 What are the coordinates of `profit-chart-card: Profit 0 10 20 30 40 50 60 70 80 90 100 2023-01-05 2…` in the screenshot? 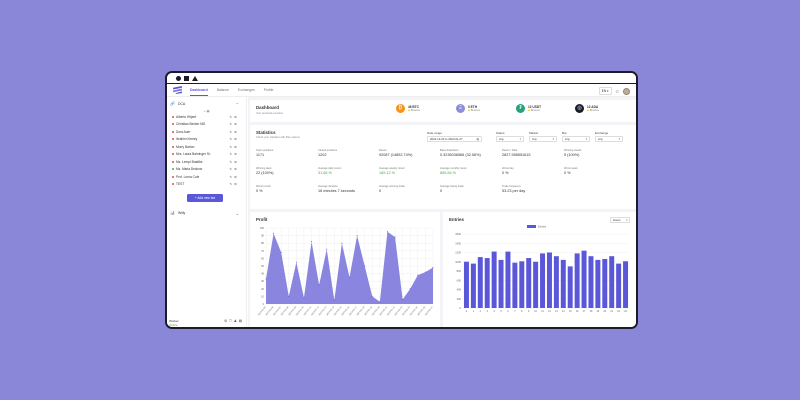 It's located at (345, 269).